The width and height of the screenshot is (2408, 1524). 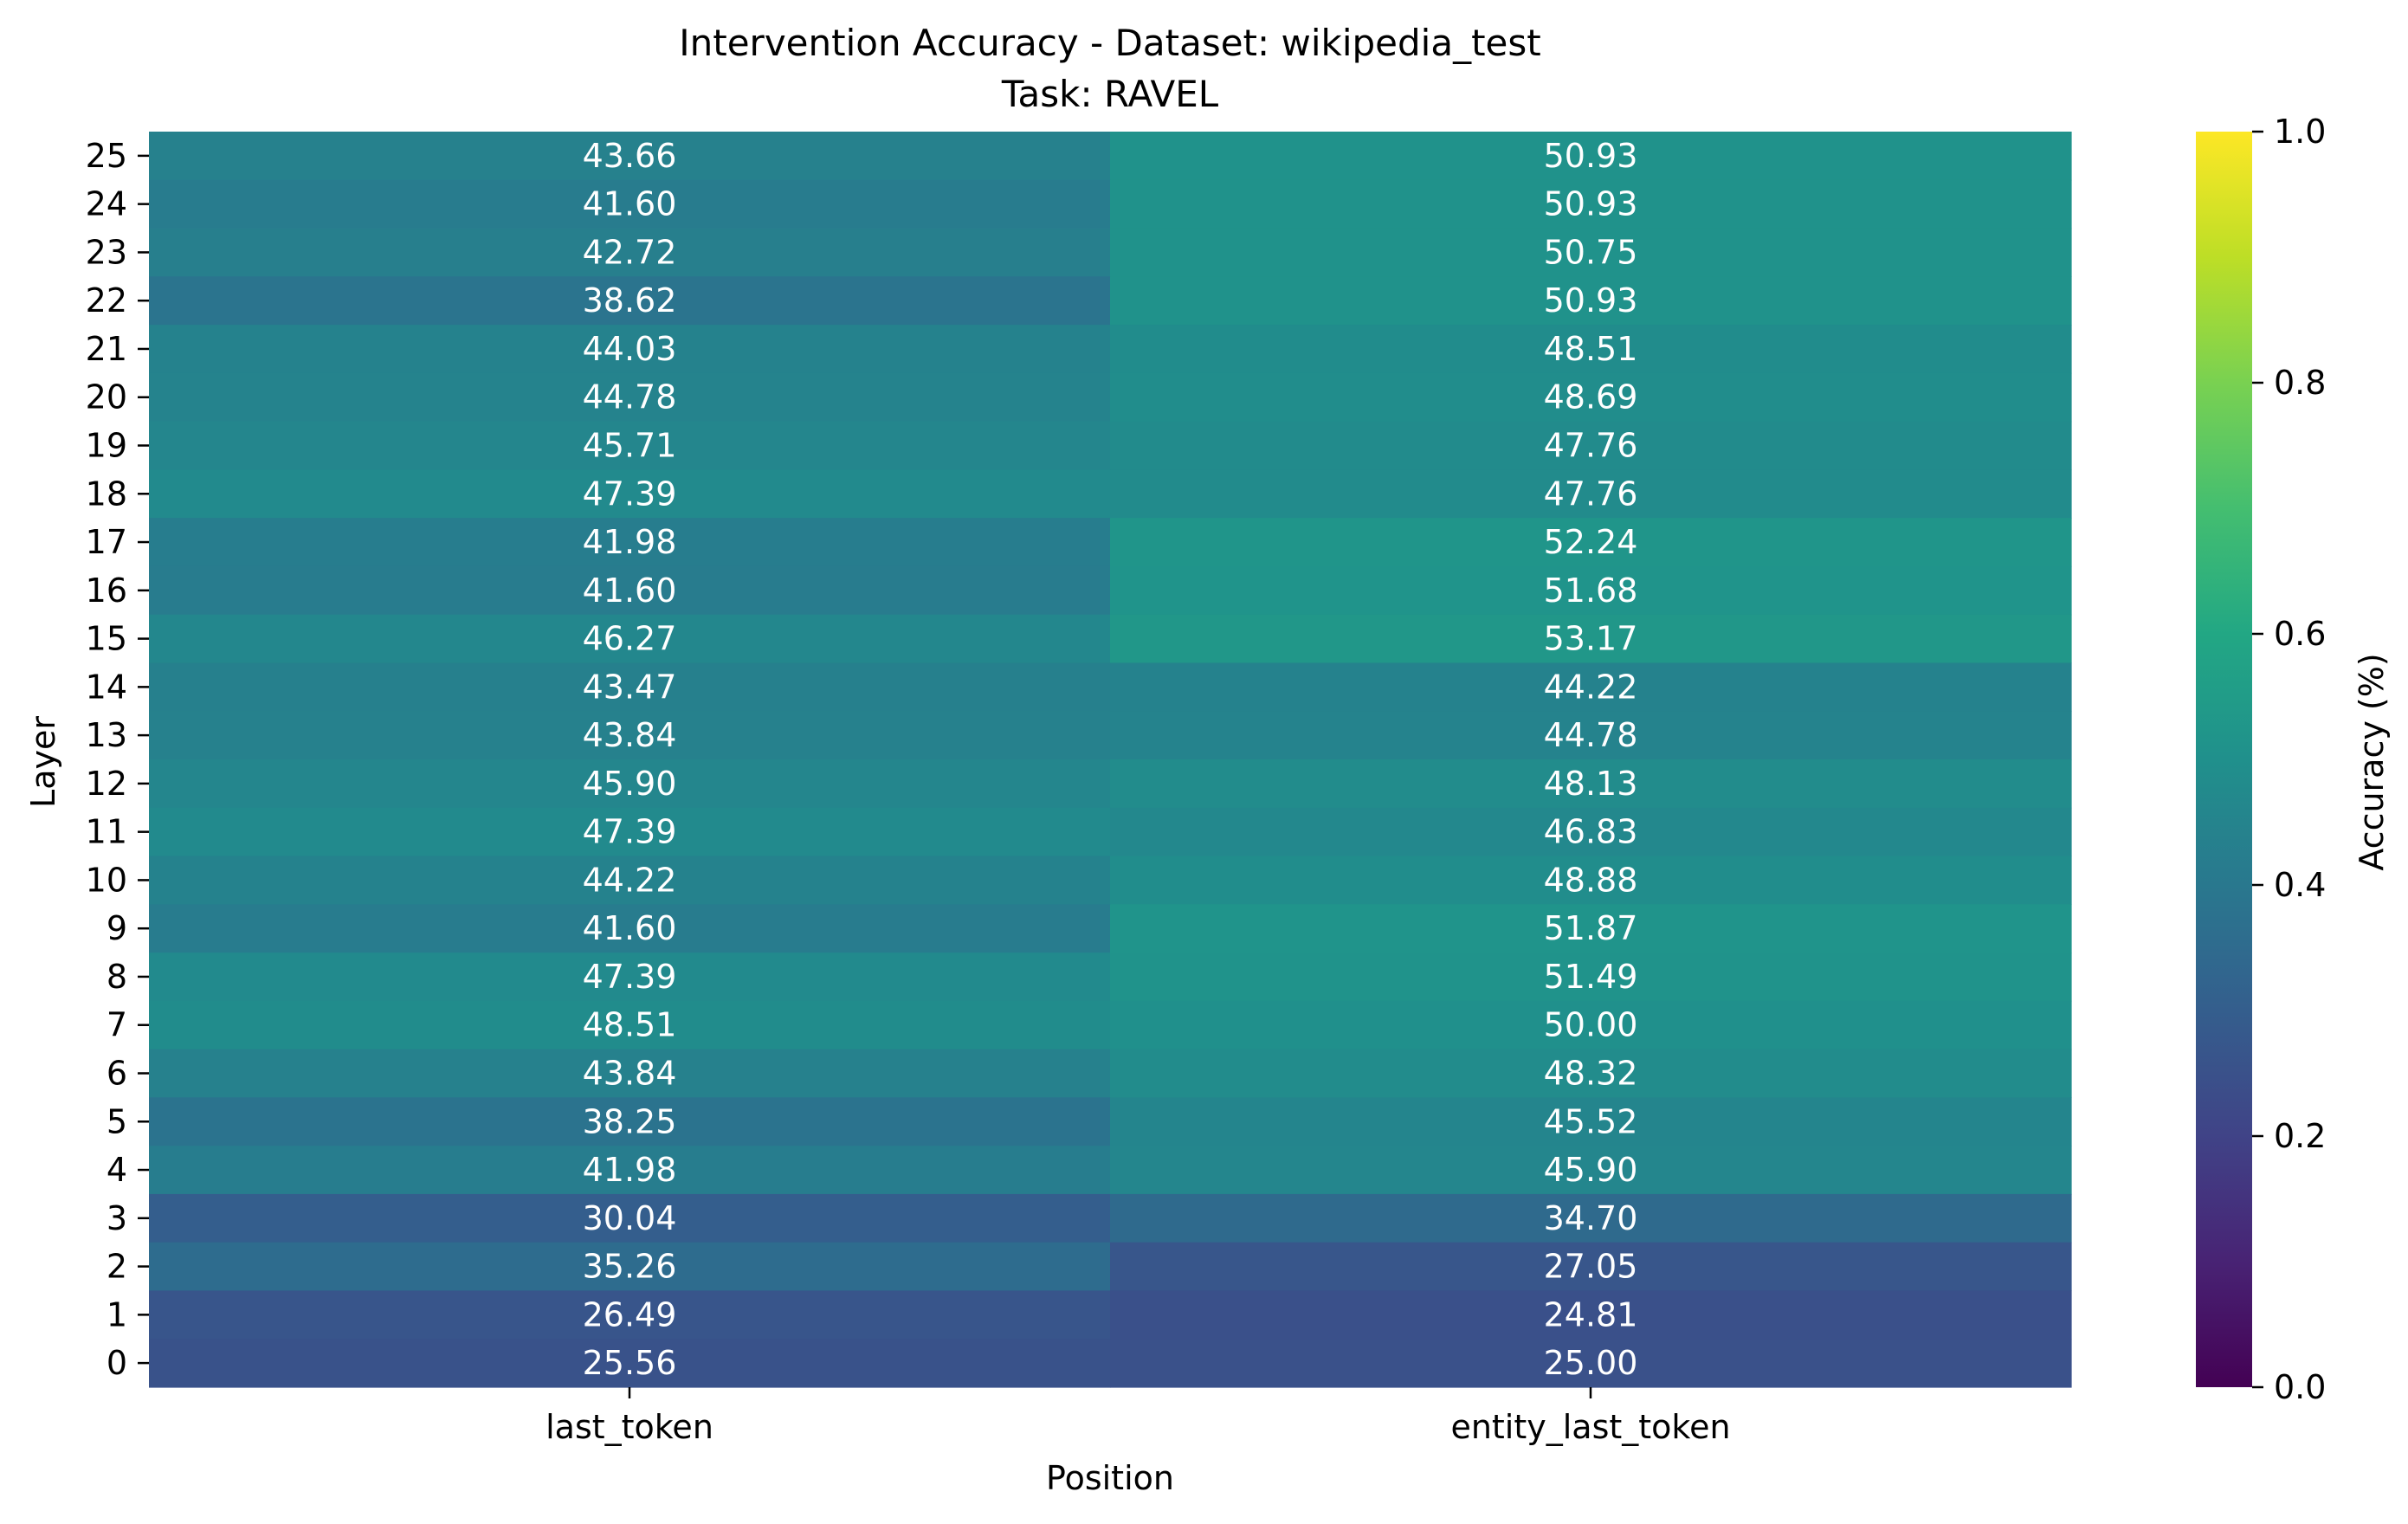 What do you see at coordinates (1591, 252) in the screenshot?
I see `cell-value-label: 50.75` at bounding box center [1591, 252].